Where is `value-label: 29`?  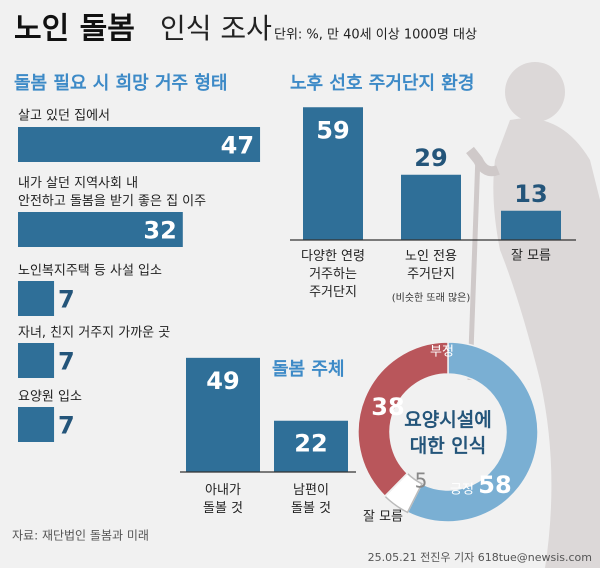
value-label: 29 is located at coordinates (430, 158).